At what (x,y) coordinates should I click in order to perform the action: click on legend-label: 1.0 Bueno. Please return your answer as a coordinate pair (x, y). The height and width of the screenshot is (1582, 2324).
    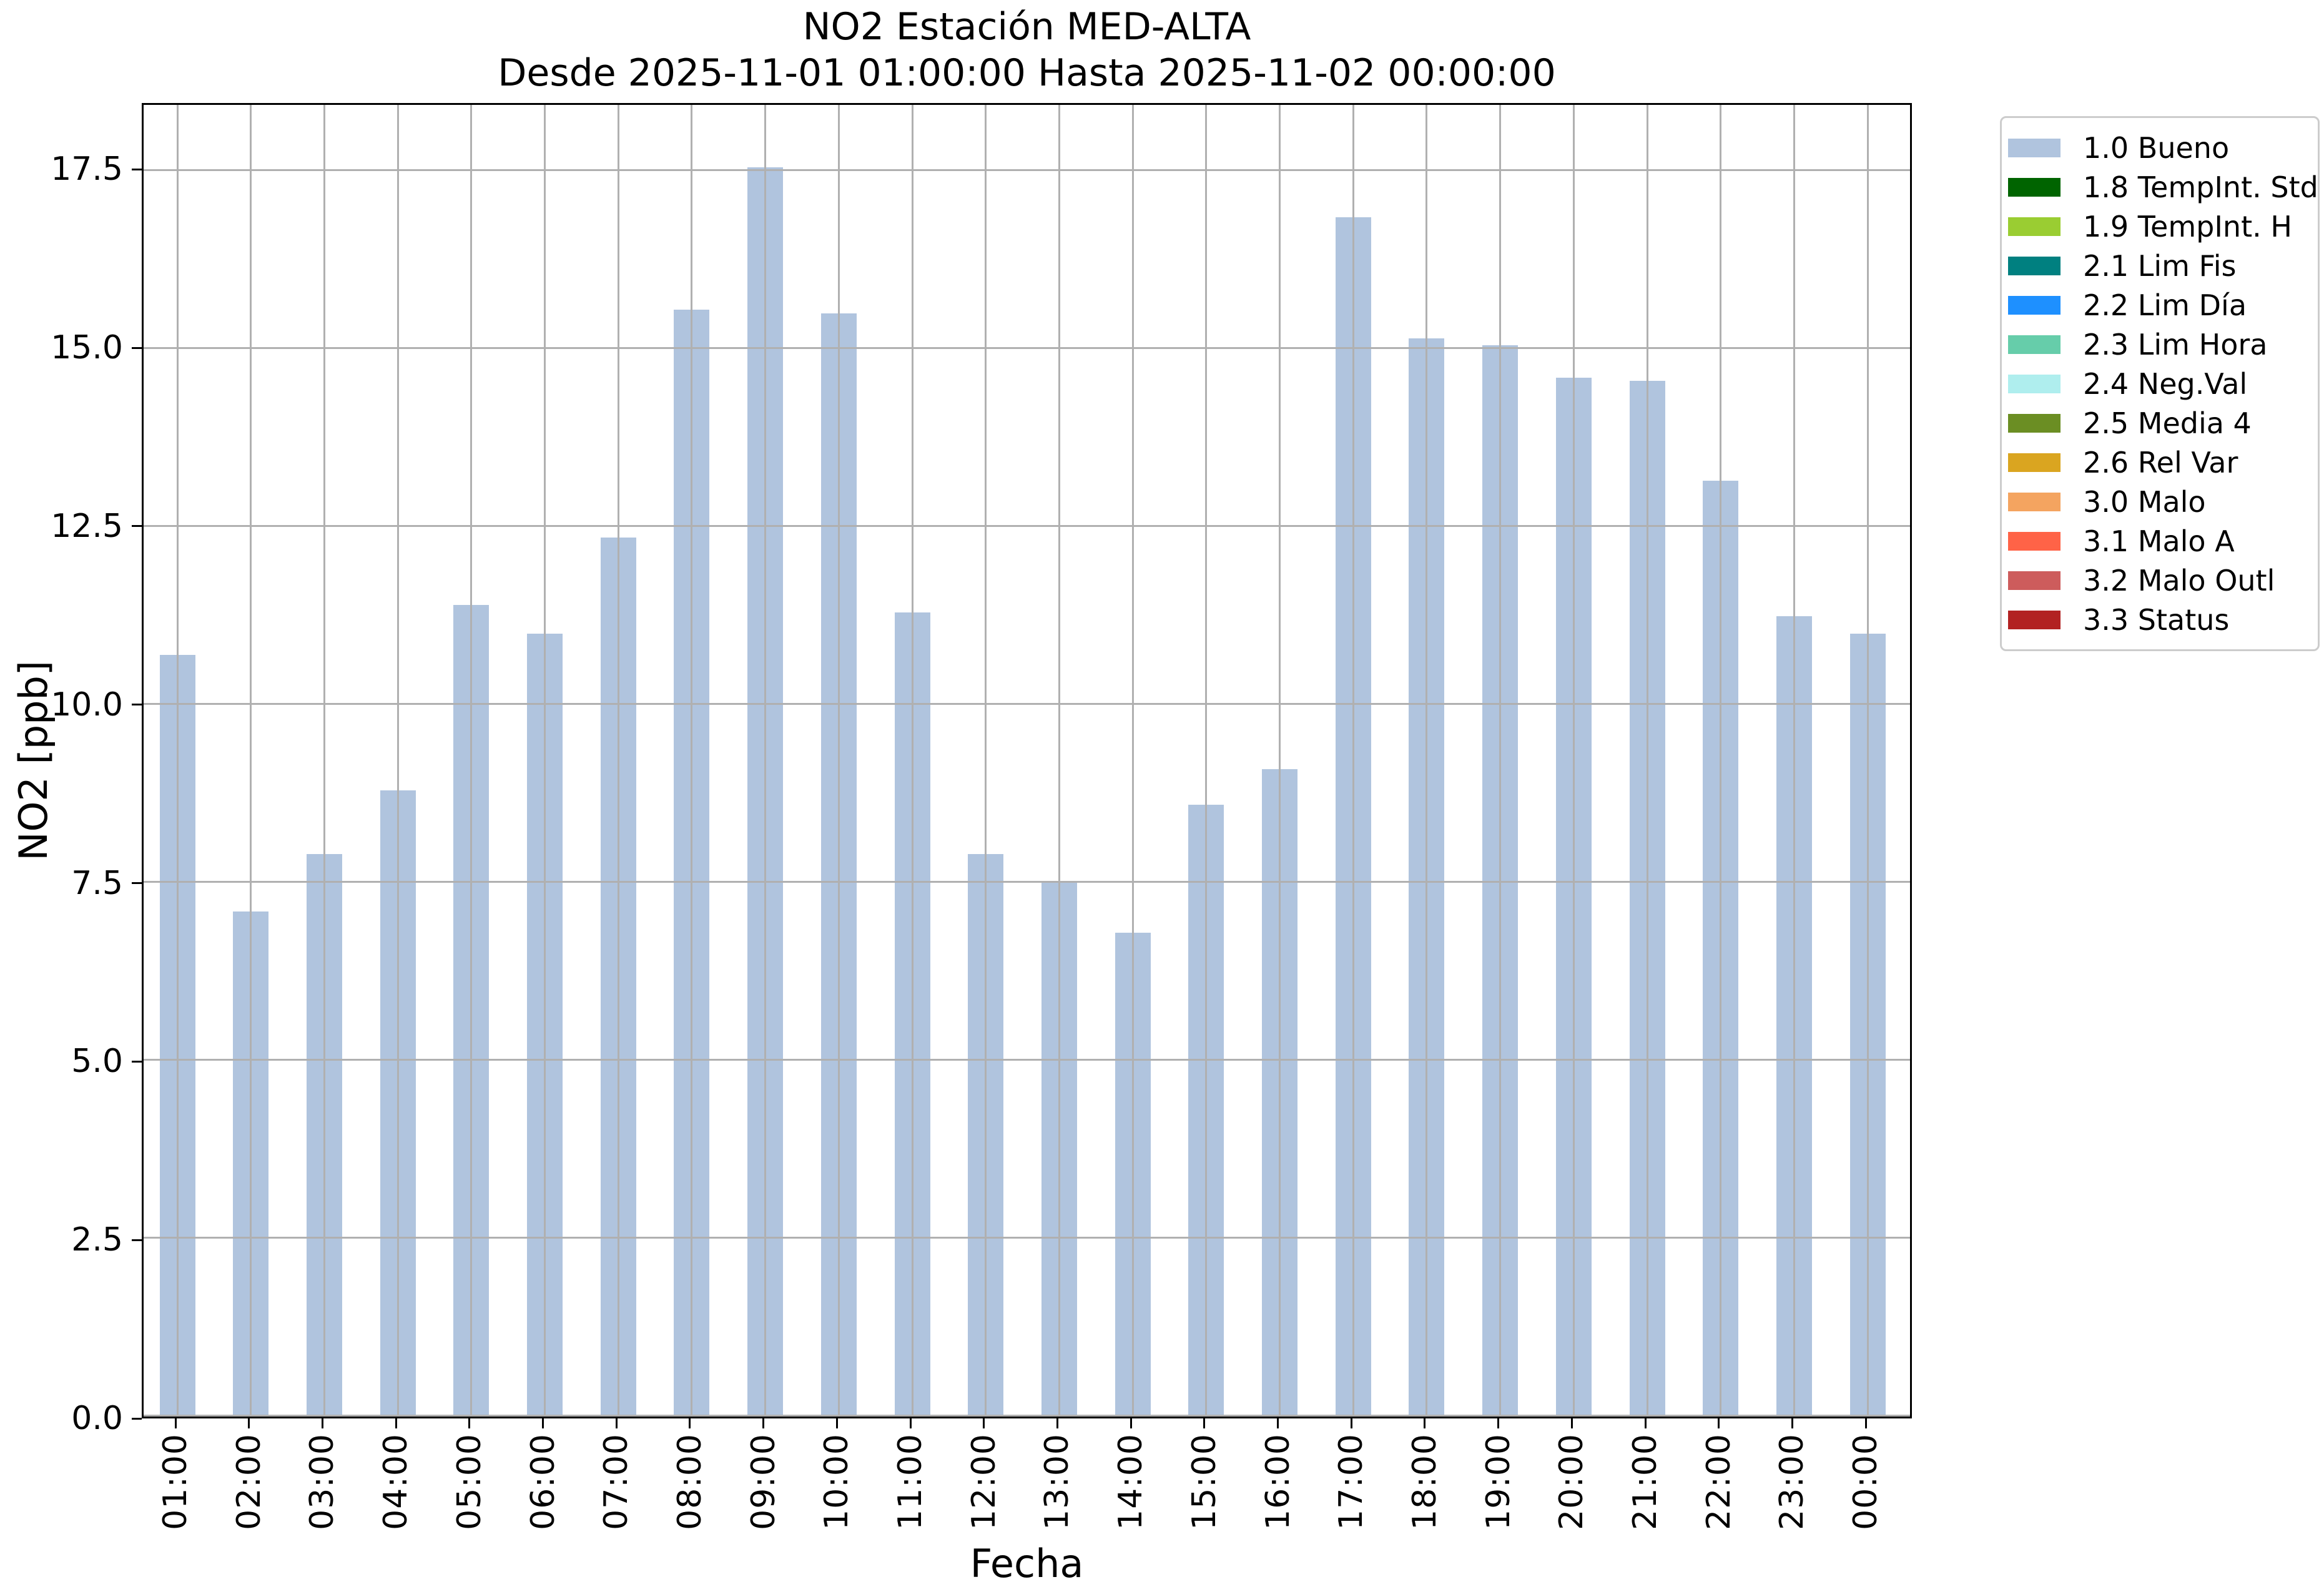
    Looking at the image, I should click on (2156, 147).